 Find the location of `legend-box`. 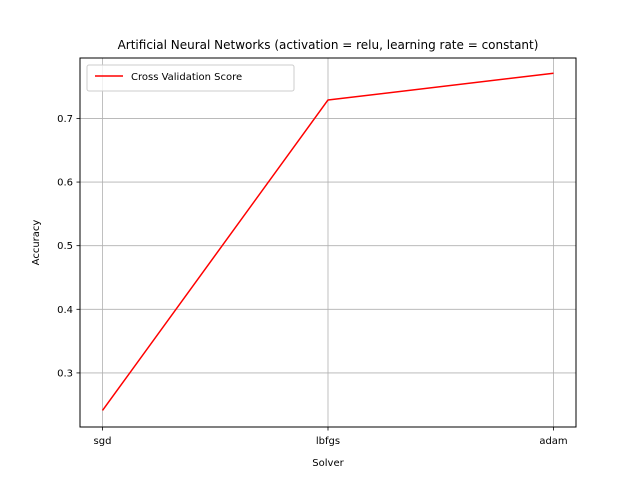

legend-box is located at coordinates (190, 78).